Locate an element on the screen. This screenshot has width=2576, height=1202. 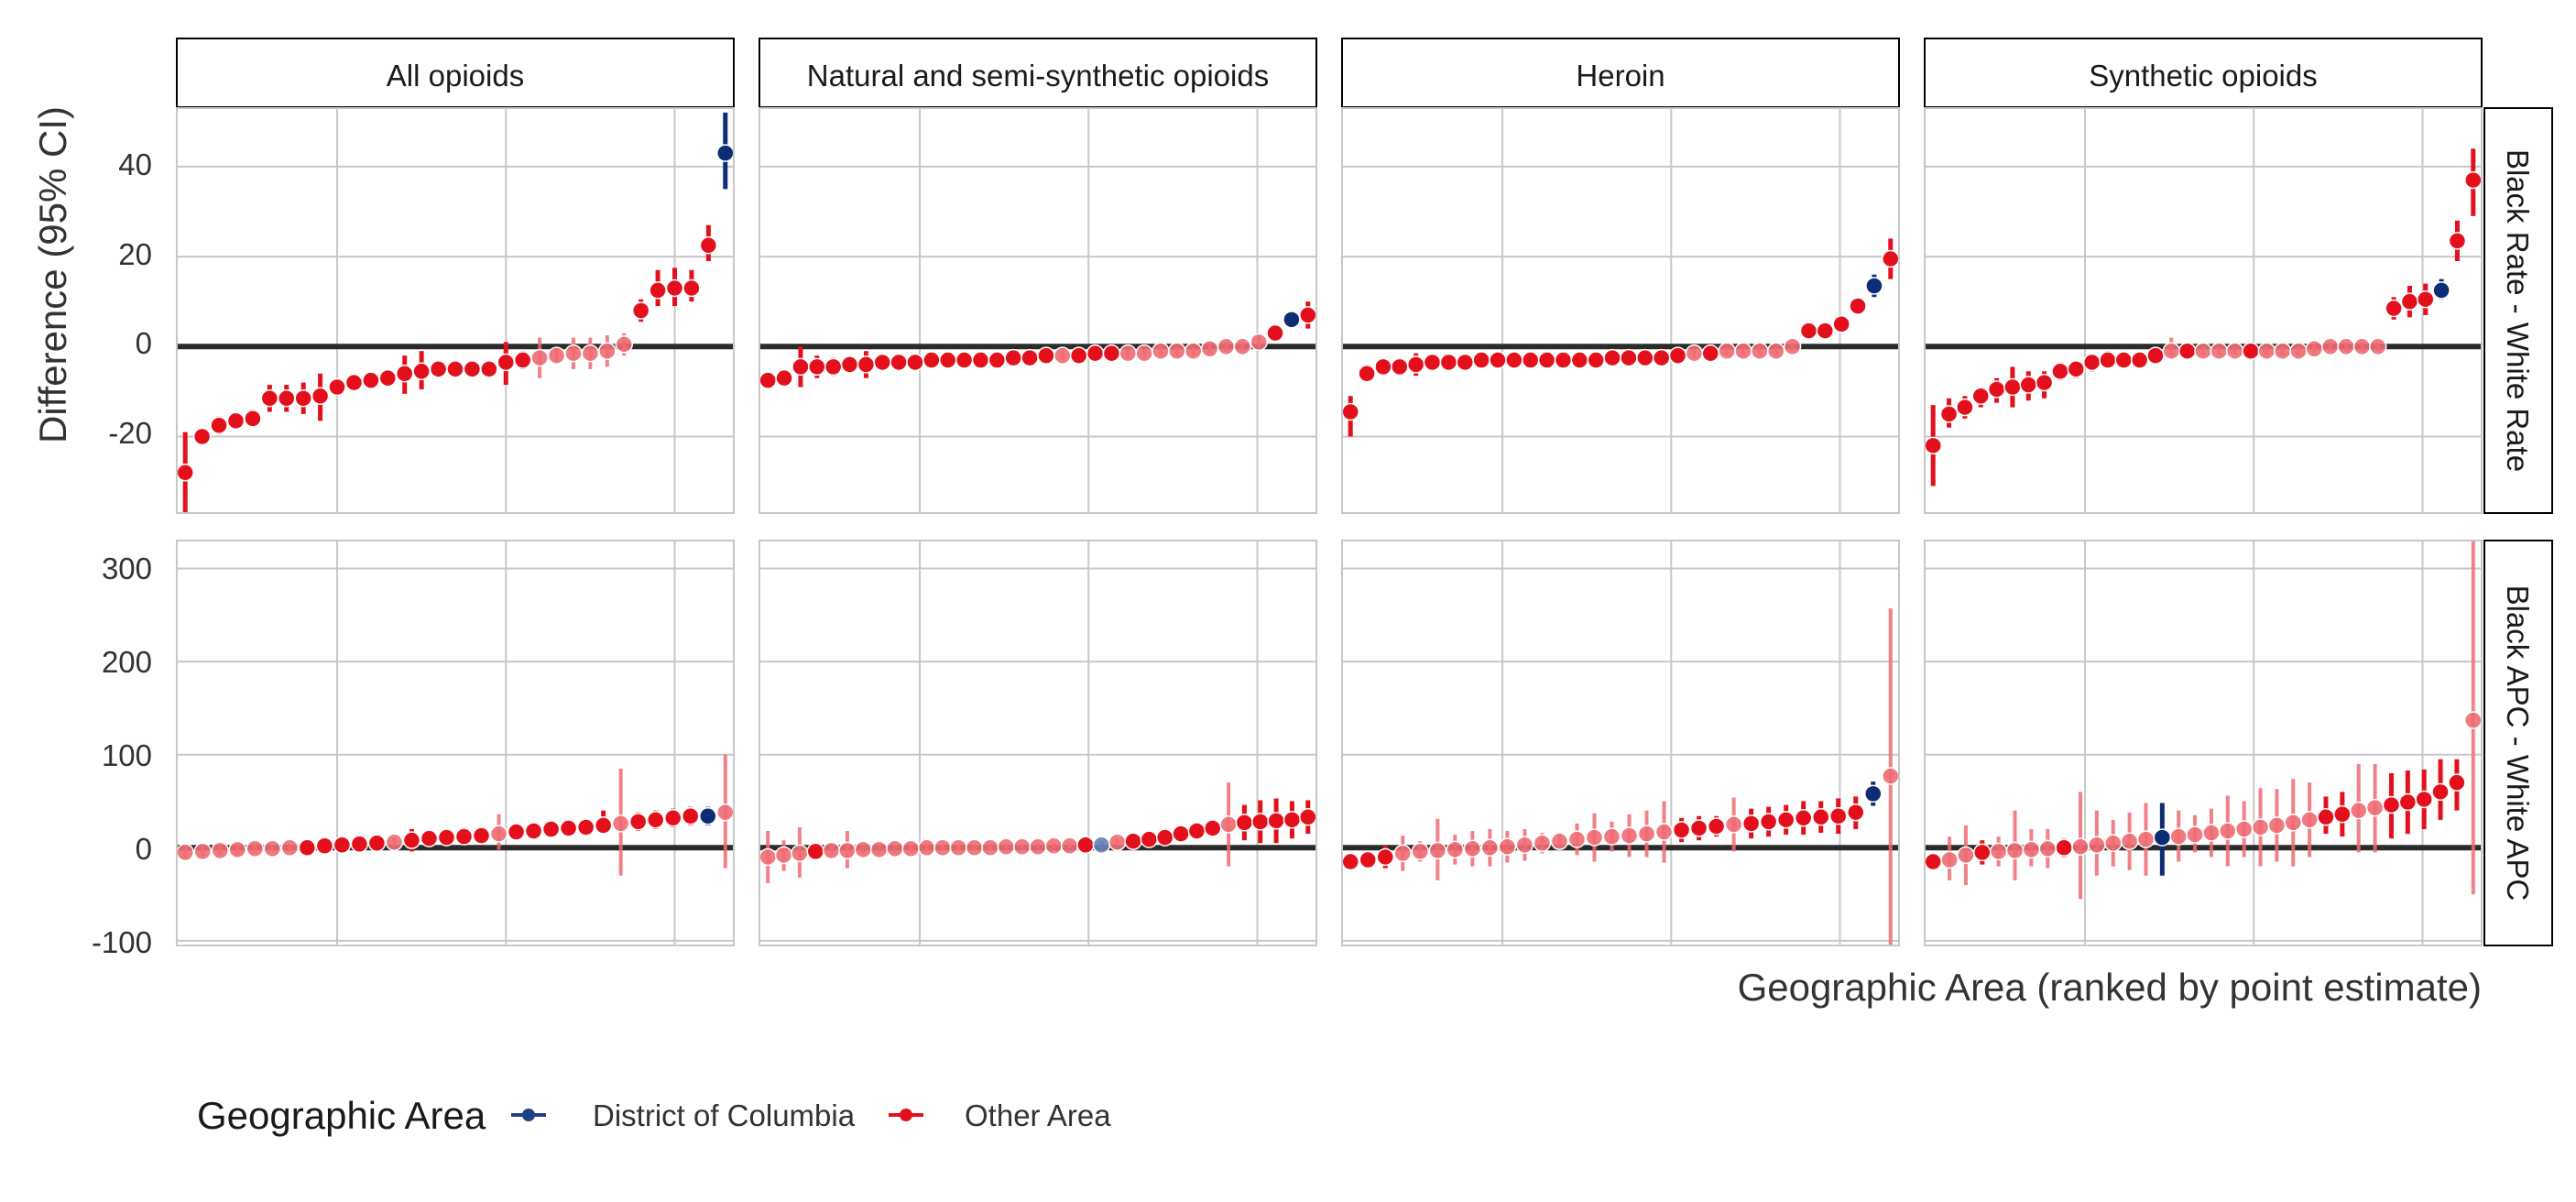
strip-label-col-1: Natural and semi-synthetic opioids is located at coordinates (1038, 76).